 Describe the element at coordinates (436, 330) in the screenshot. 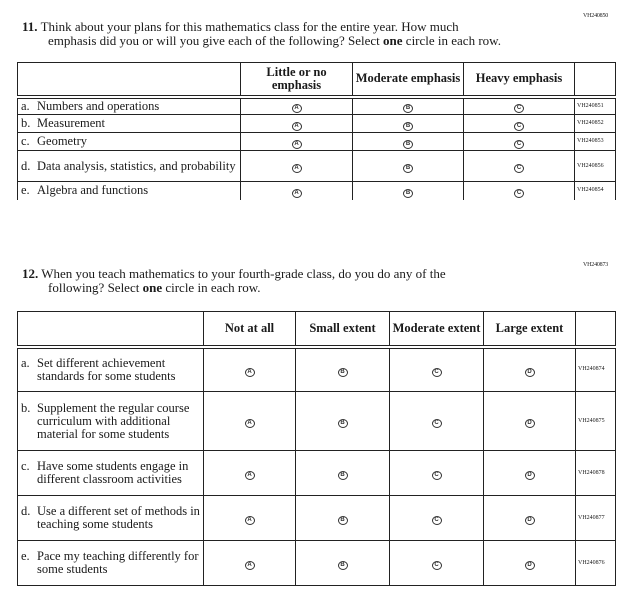

I see `header: Moderate extent` at that location.